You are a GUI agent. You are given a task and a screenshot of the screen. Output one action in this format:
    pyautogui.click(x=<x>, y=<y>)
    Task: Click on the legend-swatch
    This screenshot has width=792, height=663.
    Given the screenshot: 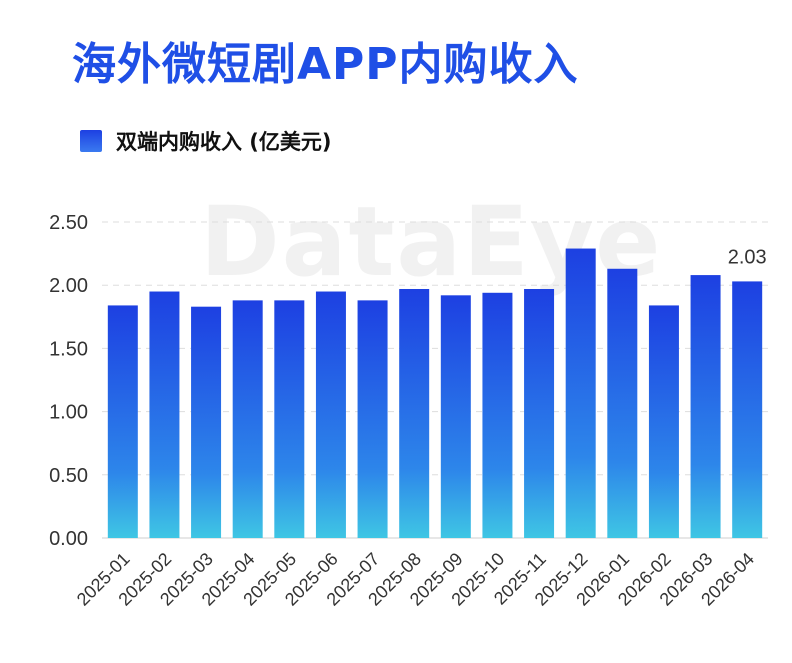 What is the action you would take?
    pyautogui.click(x=91, y=141)
    